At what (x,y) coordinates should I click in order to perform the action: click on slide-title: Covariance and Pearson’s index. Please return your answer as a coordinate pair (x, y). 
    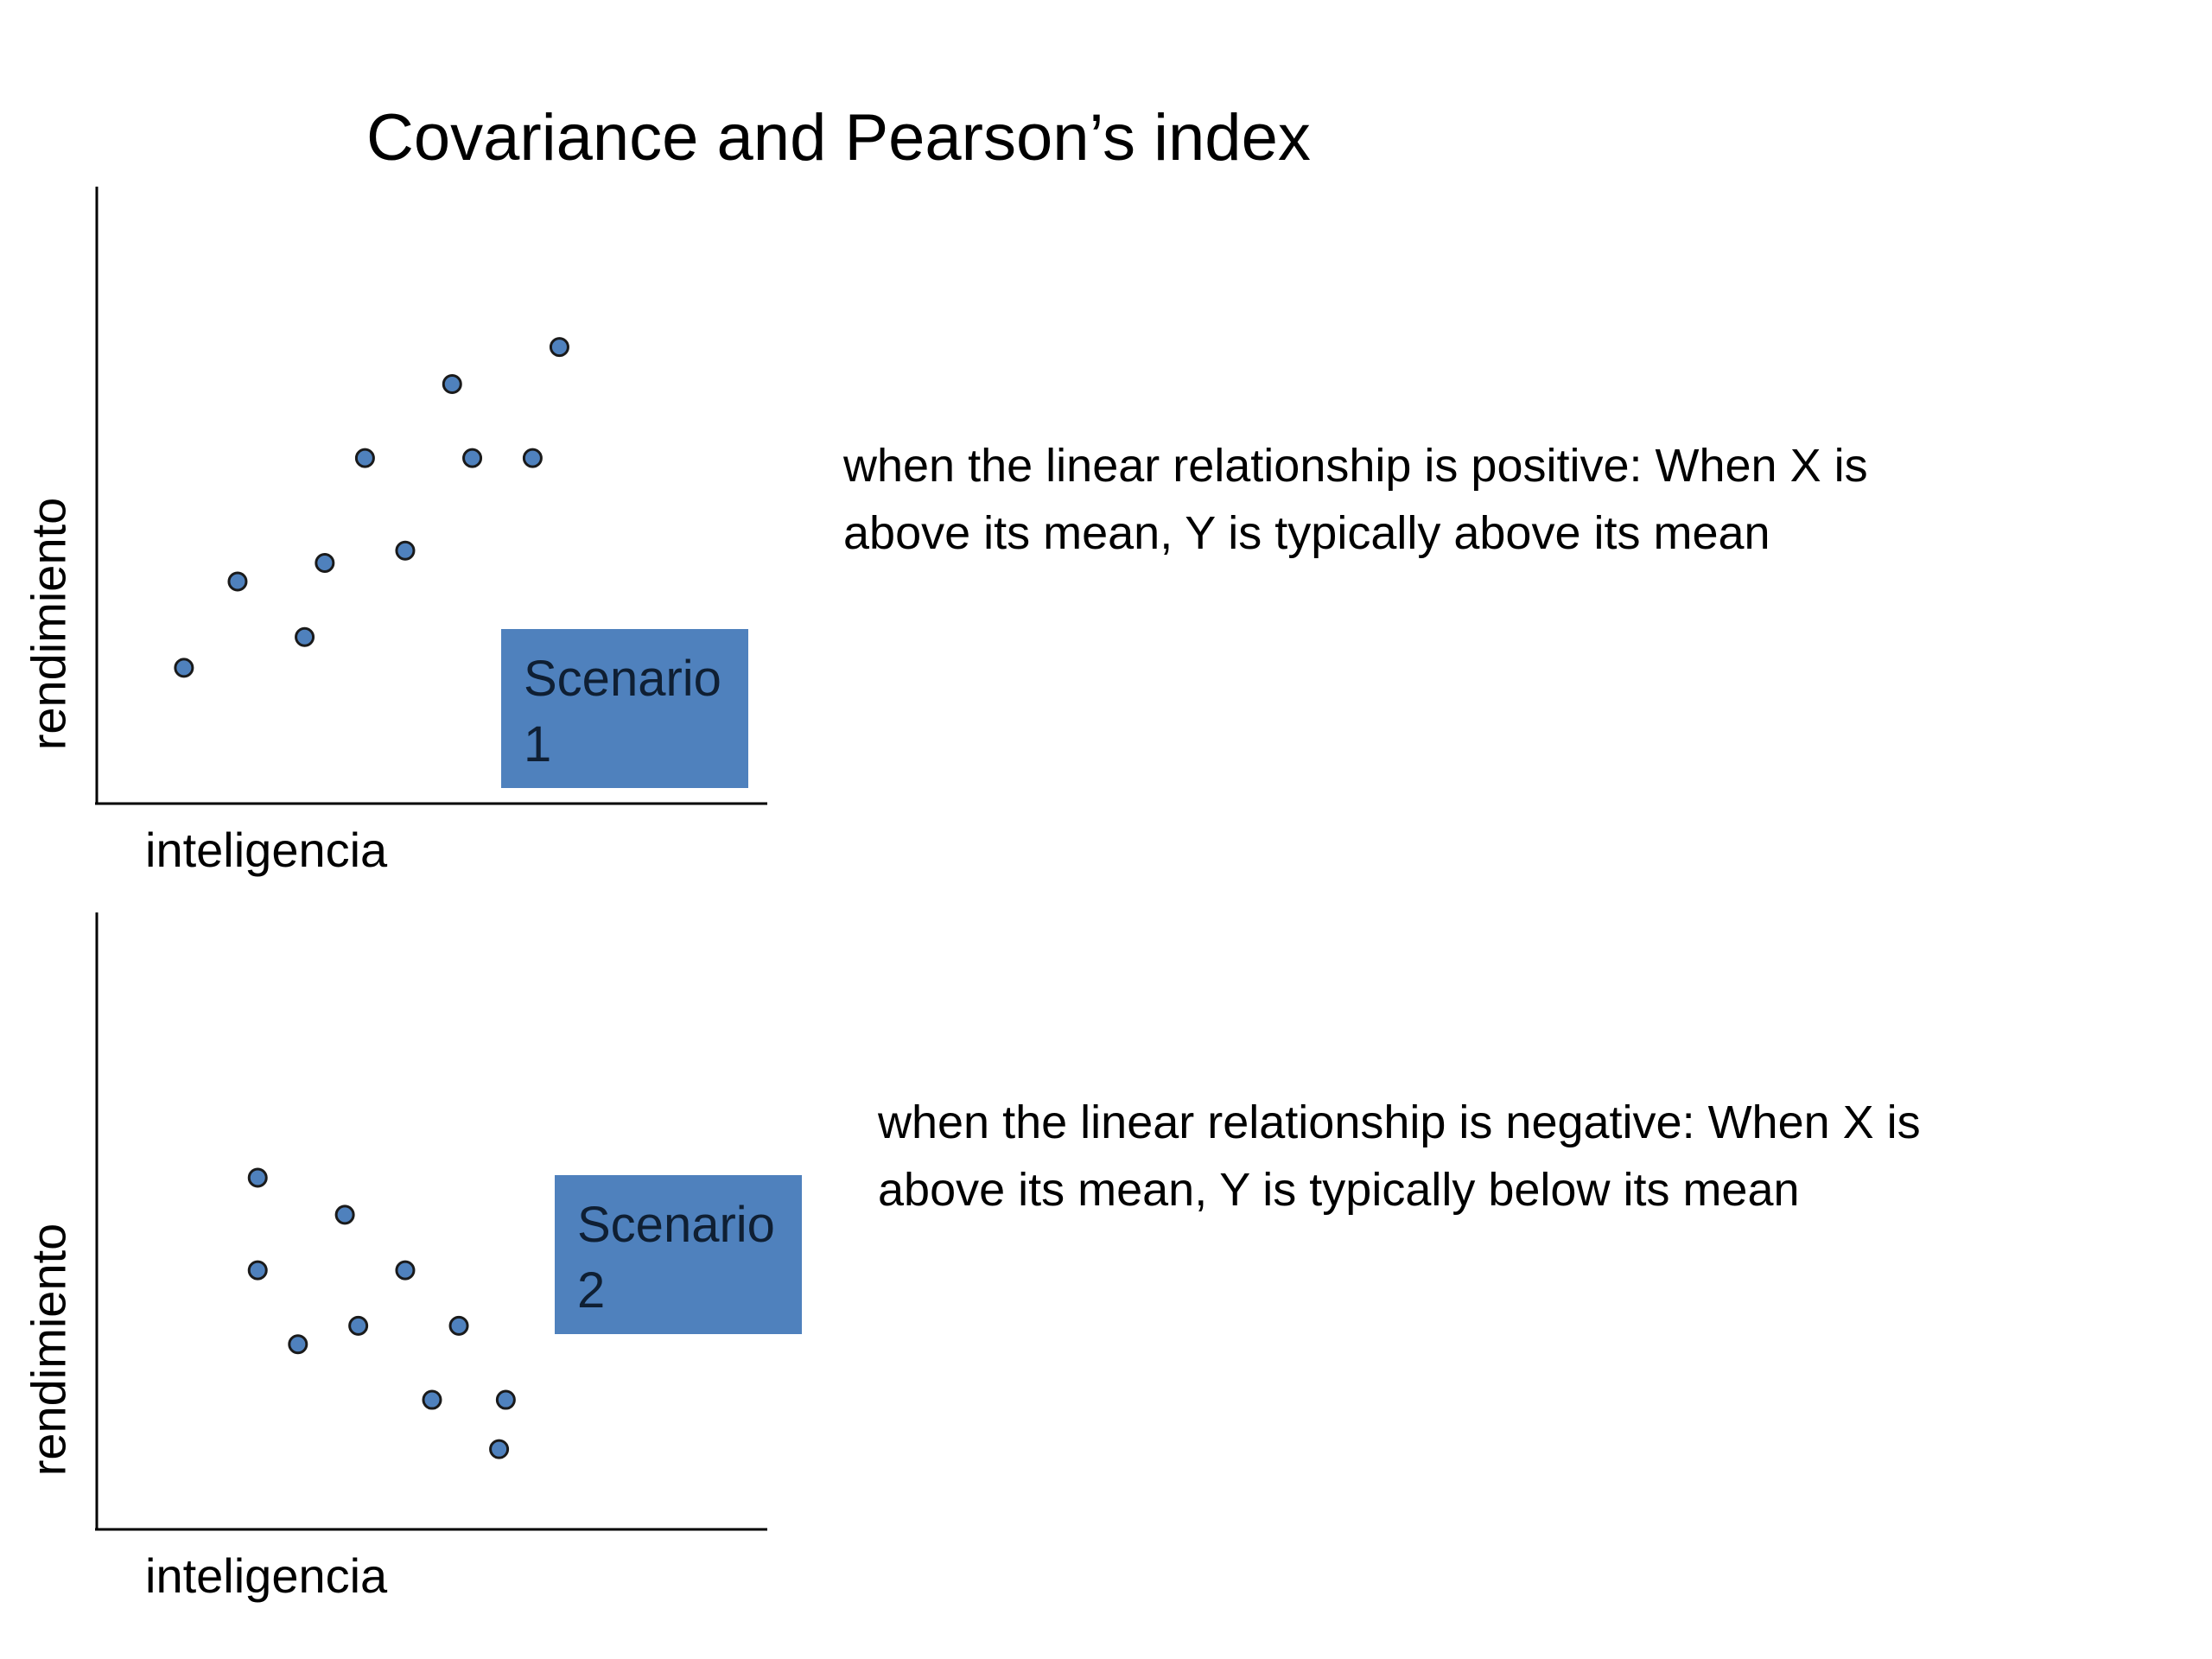
    Looking at the image, I should click on (838, 138).